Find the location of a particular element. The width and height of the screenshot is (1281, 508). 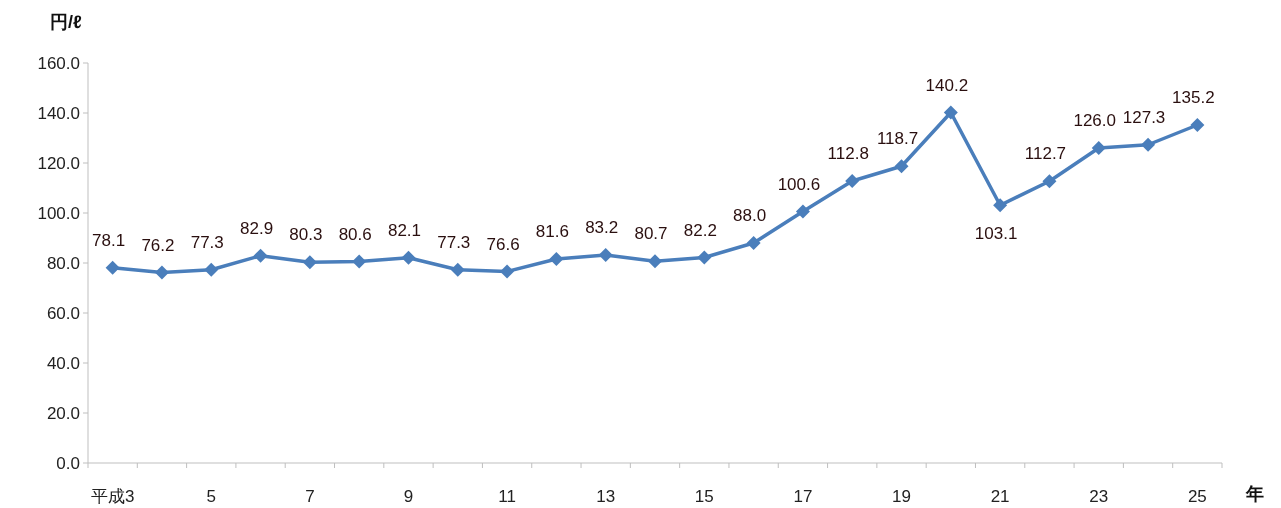

y-tick-label: 120.0 is located at coordinates (58, 163).